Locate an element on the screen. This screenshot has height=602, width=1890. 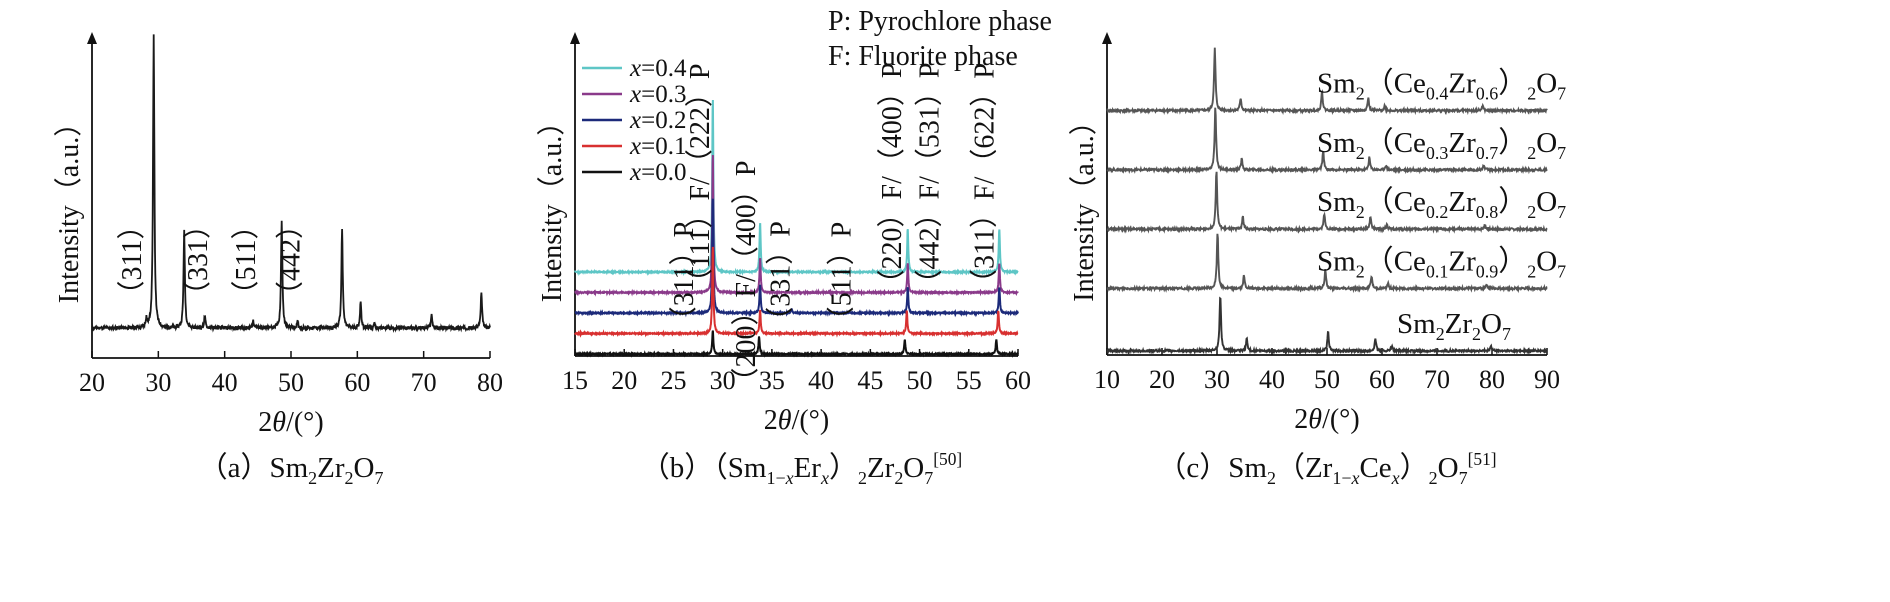
legend-label: x=0.2 is located at coordinates (657, 120).